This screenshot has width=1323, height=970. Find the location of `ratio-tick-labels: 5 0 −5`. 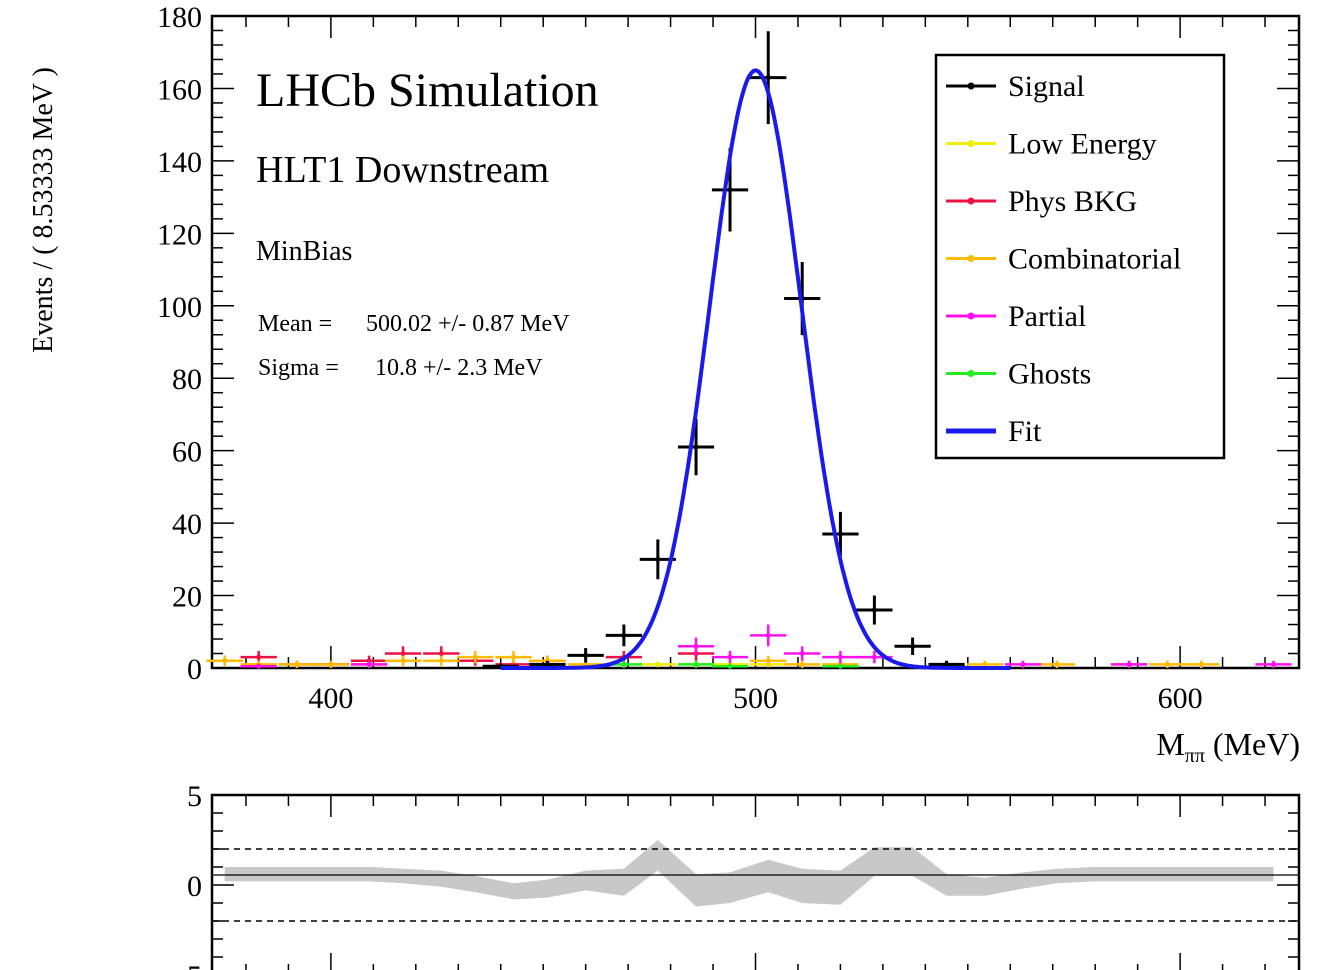

ratio-tick-labels: 5 0 −5 is located at coordinates (186, 875).